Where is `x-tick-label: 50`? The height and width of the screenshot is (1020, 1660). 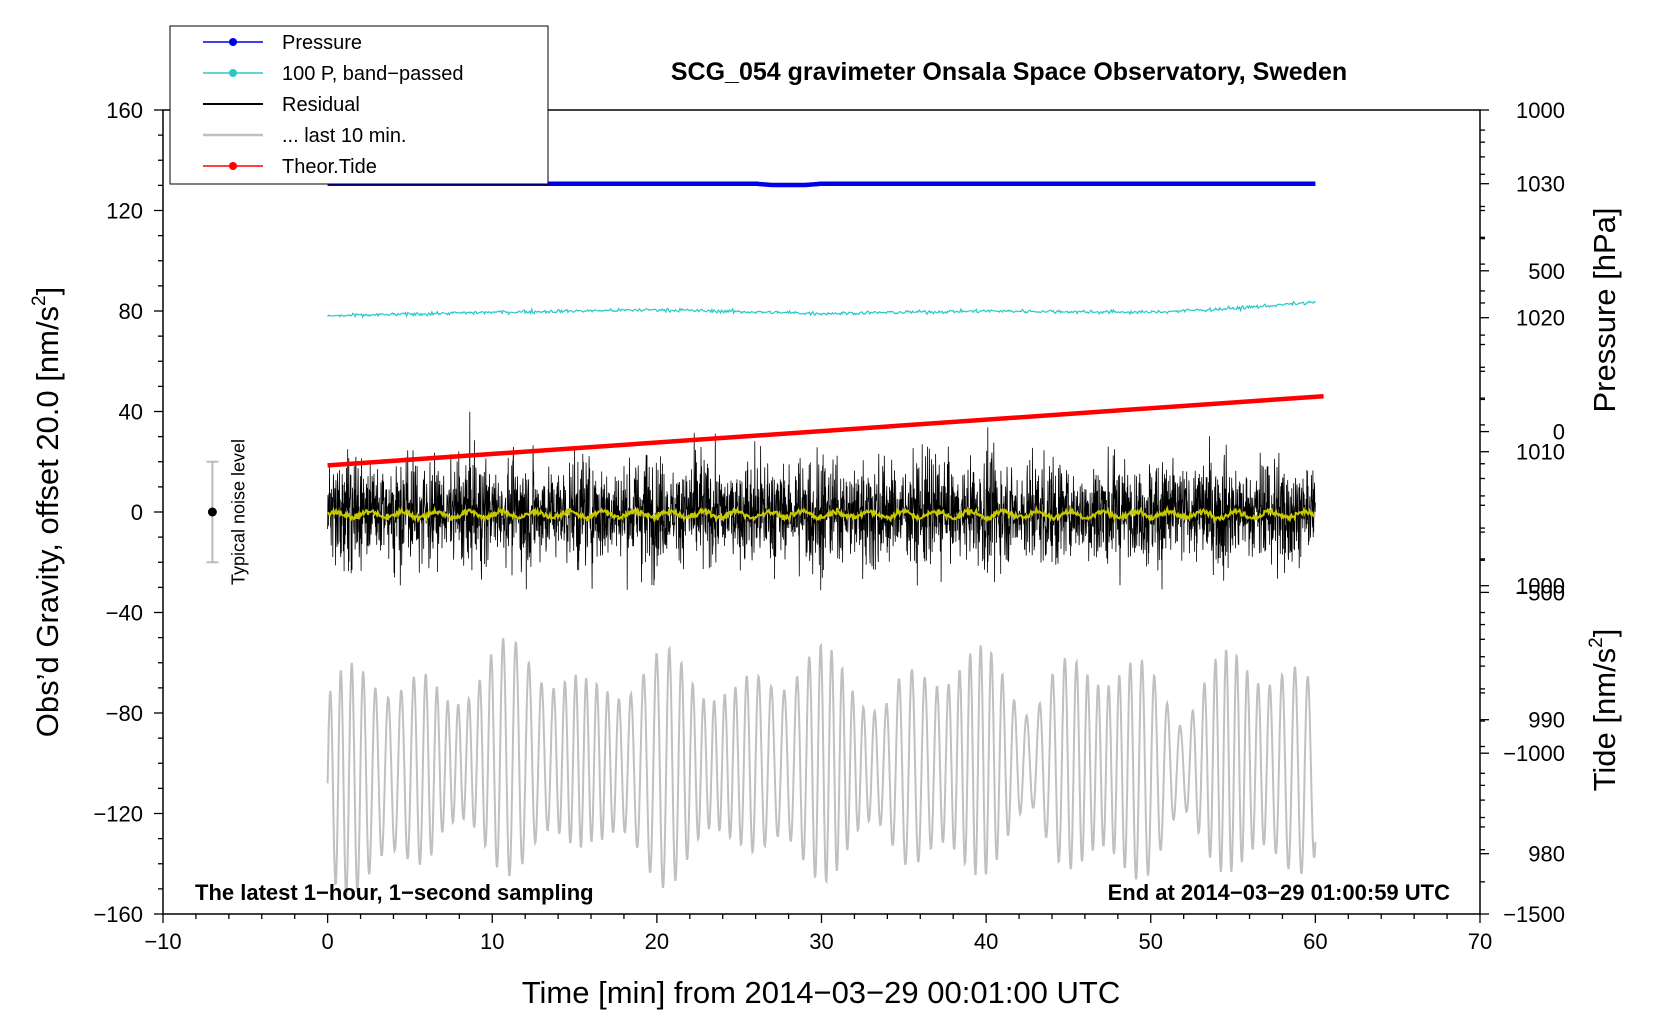
x-tick-label: 50 is located at coordinates (1151, 941).